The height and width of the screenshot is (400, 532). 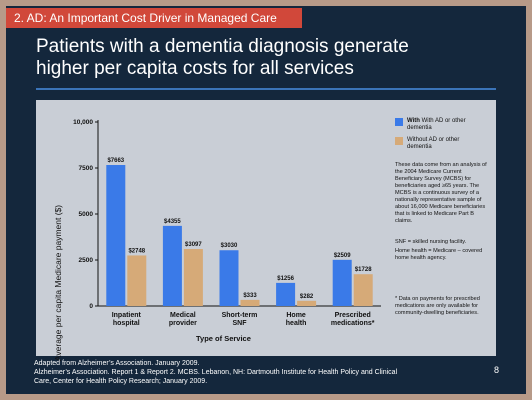 What do you see at coordinates (266, 89) in the screenshot?
I see `title-divider` at bounding box center [266, 89].